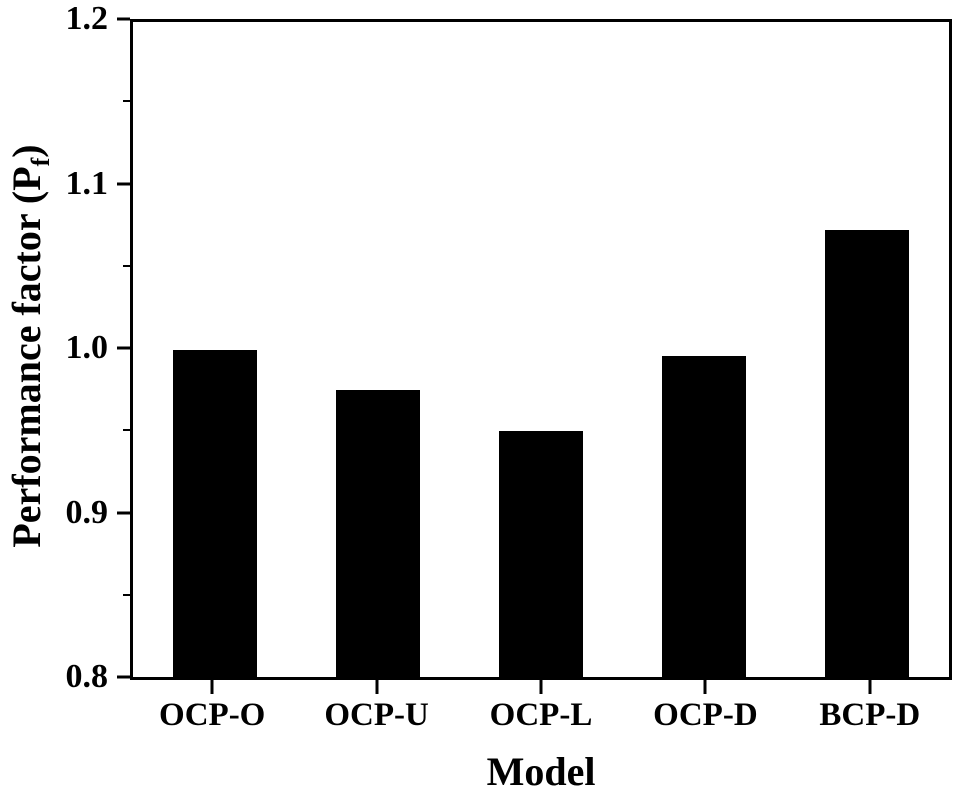  I want to click on y-tick-label: 0.8, so click(87, 676).